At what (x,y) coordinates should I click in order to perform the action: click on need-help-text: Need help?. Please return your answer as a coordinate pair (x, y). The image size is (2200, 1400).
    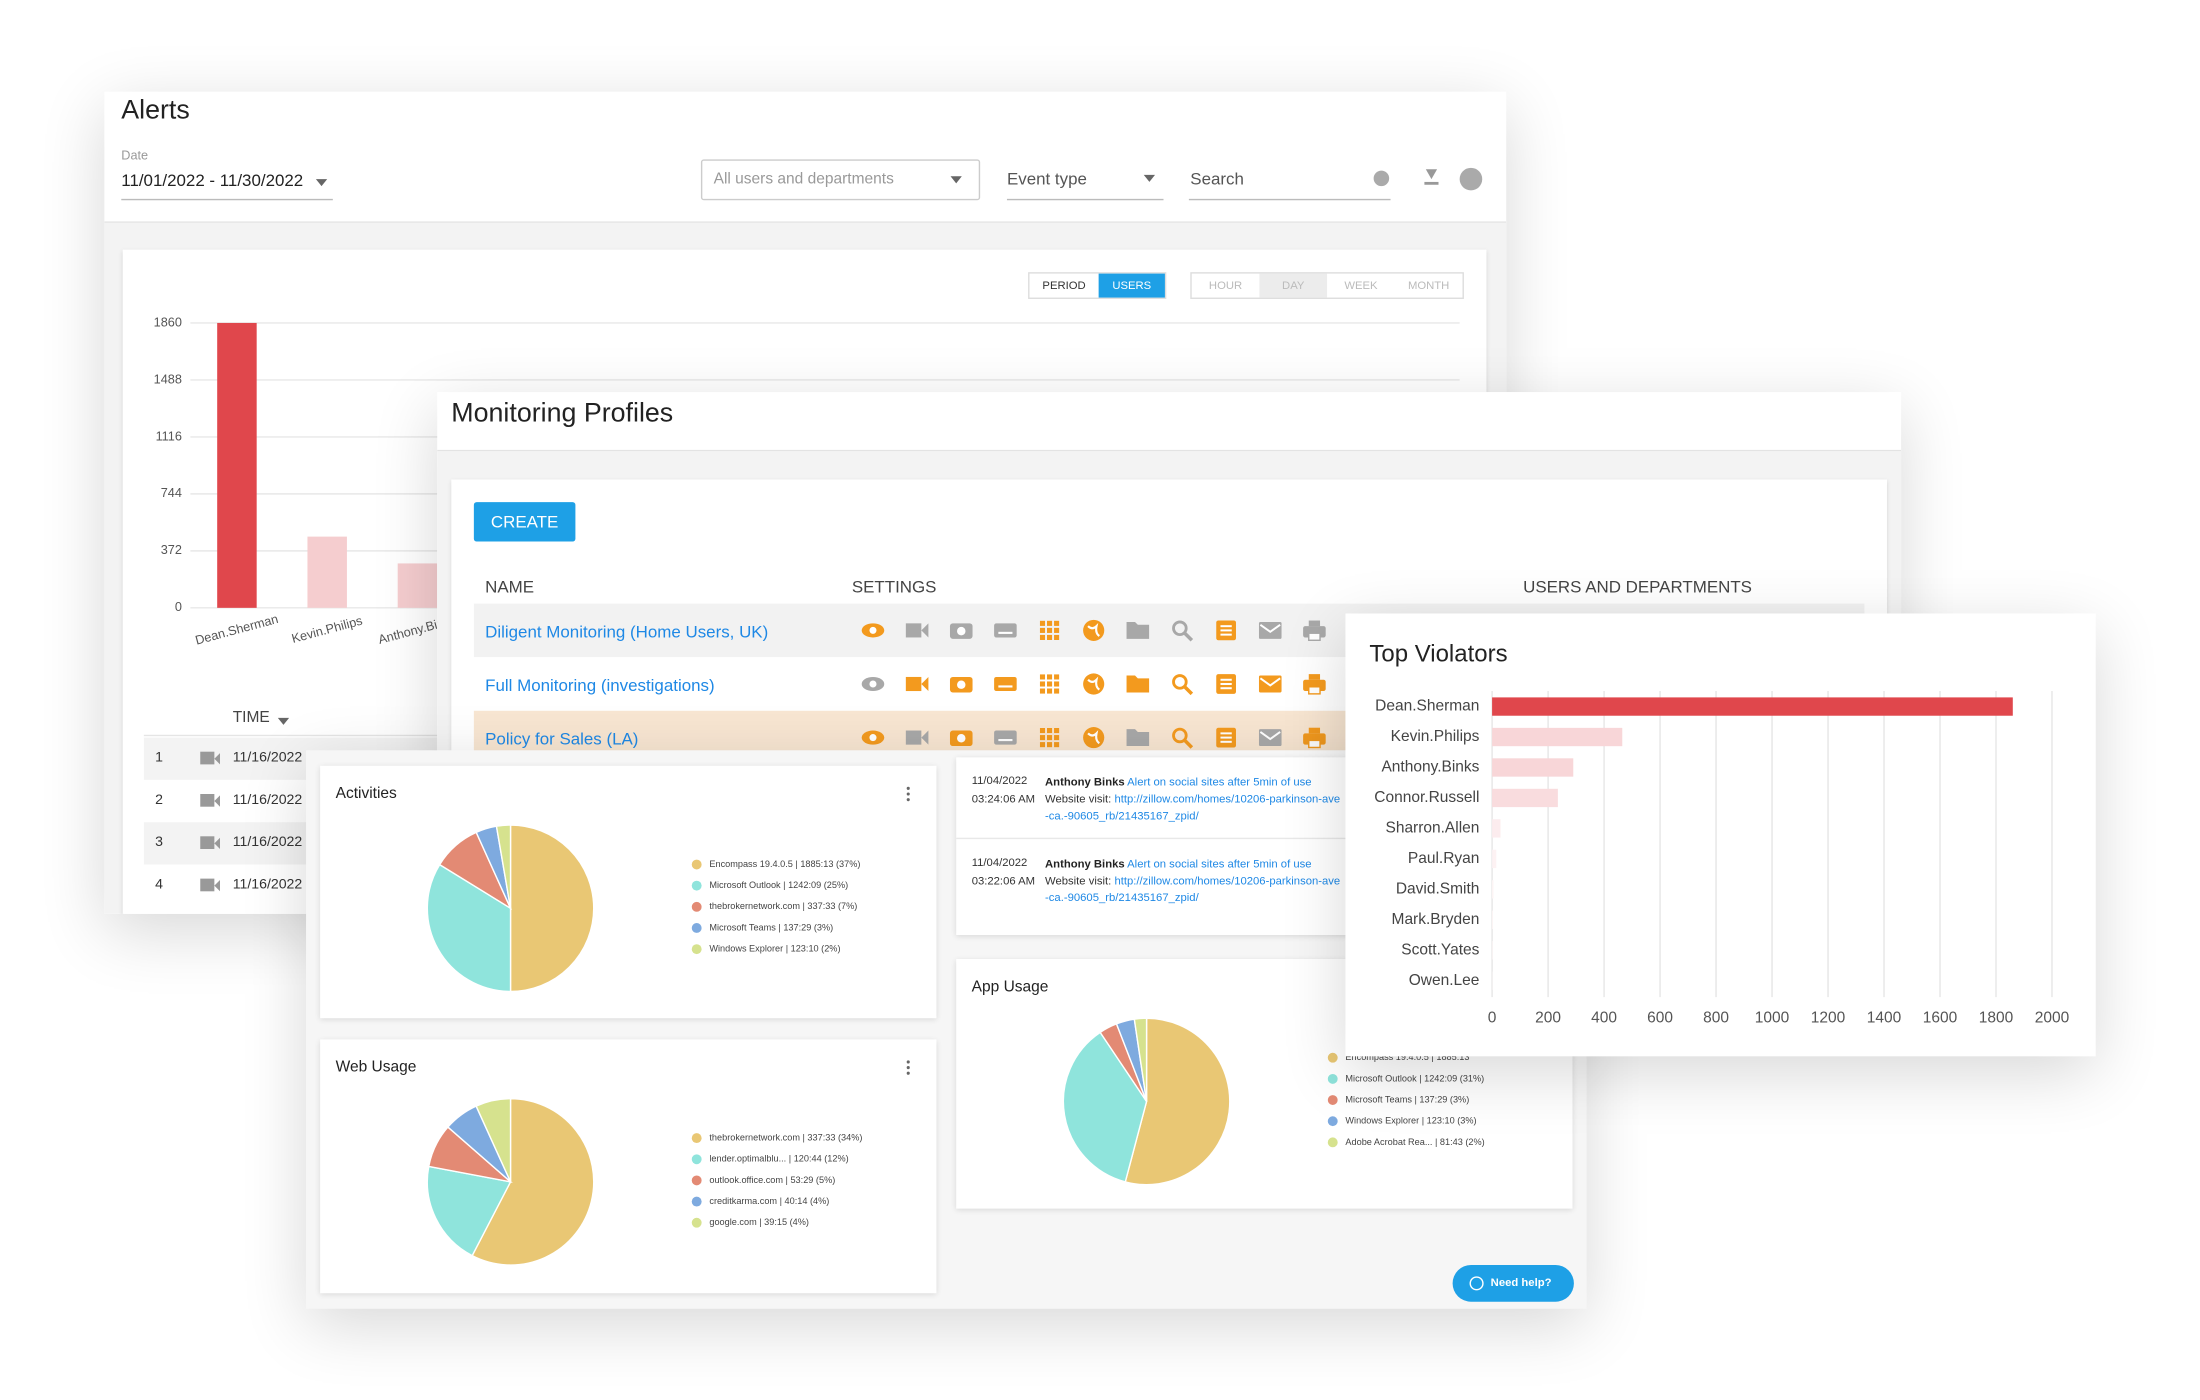
    Looking at the image, I should click on (1521, 1283).